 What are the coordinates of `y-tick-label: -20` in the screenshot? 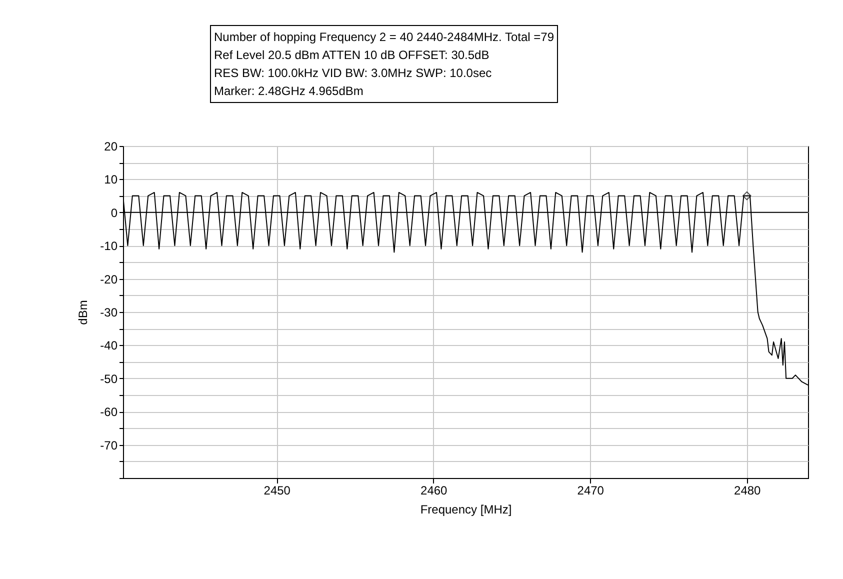 It's located at (109, 279).